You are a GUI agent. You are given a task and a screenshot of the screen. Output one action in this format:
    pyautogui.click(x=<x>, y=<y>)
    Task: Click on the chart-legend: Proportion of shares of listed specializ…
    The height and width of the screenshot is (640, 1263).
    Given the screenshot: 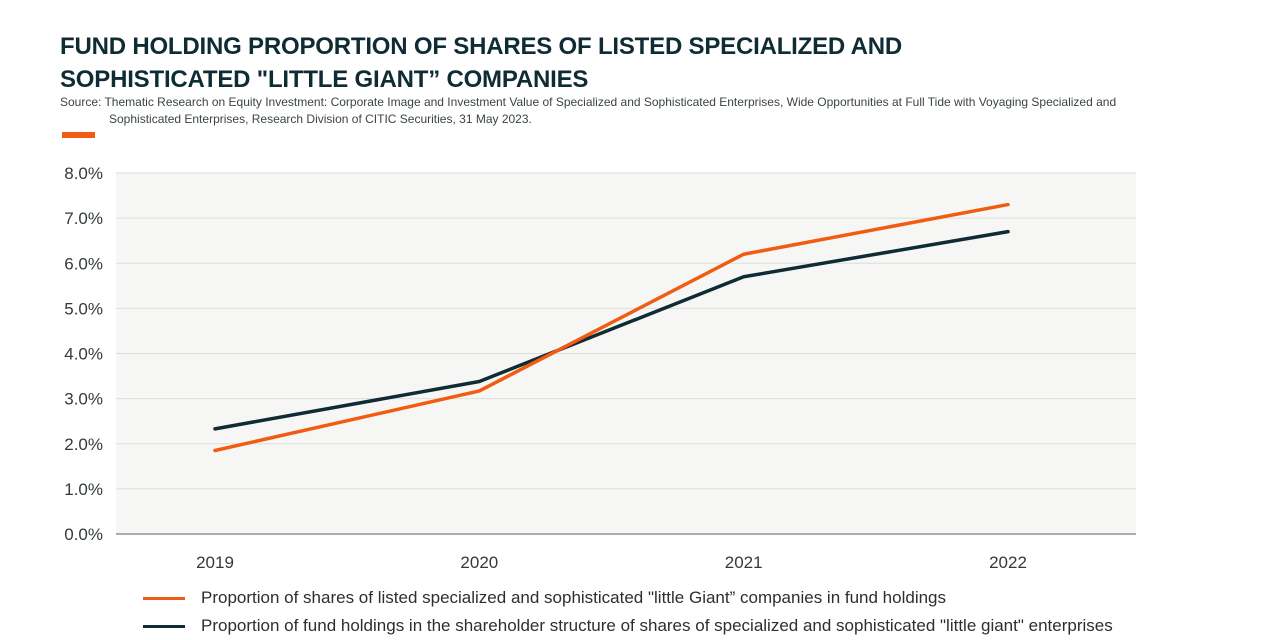 What is the action you would take?
    pyautogui.click(x=693, y=612)
    